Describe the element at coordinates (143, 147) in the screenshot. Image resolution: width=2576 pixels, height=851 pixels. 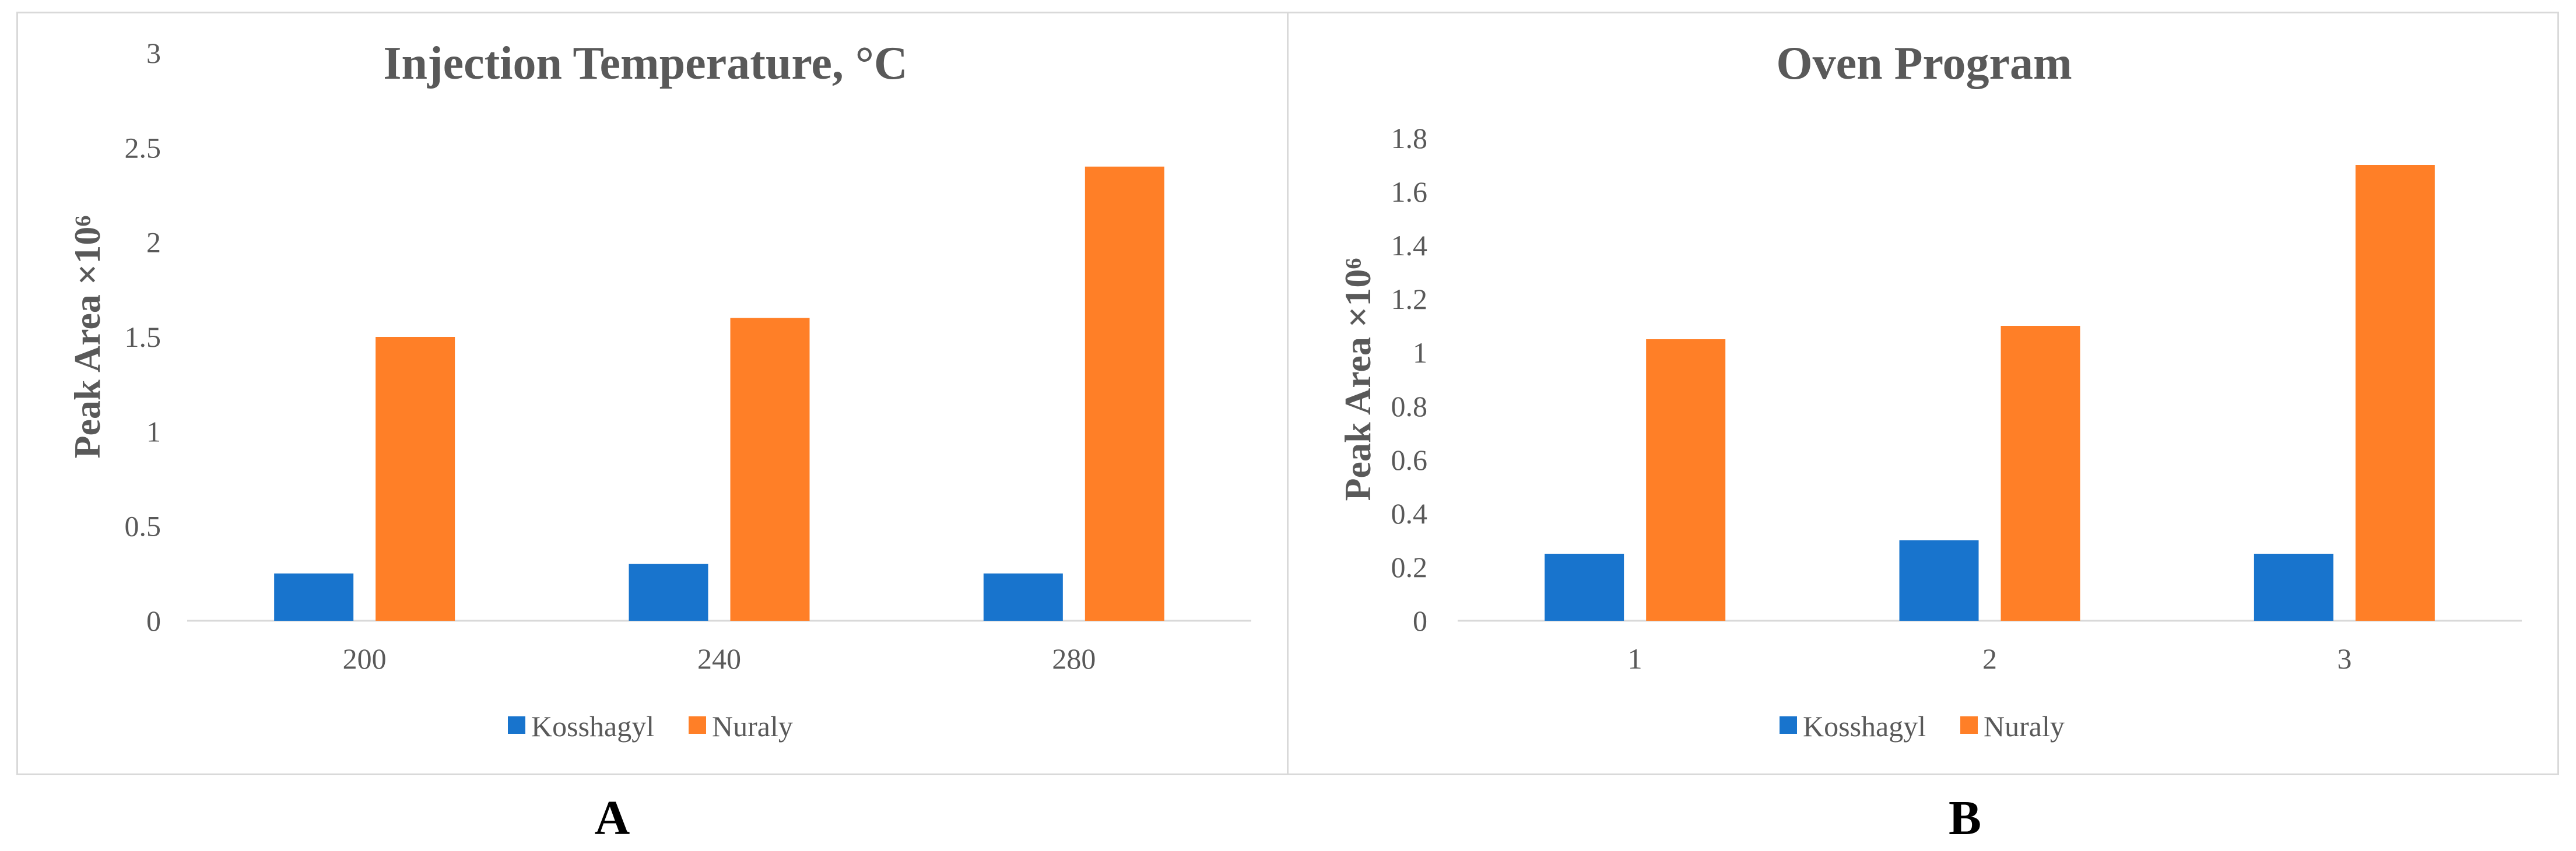
I see `y-tick-label: 2.5` at that location.